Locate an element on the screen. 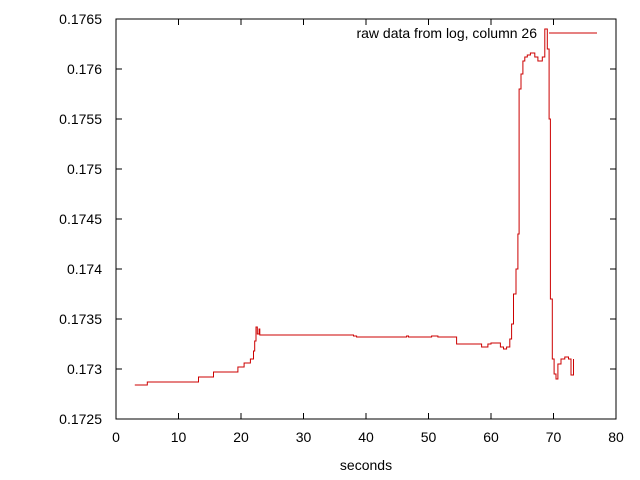 This screenshot has height=480, width=640. x-tick-label: 10 is located at coordinates (179, 437).